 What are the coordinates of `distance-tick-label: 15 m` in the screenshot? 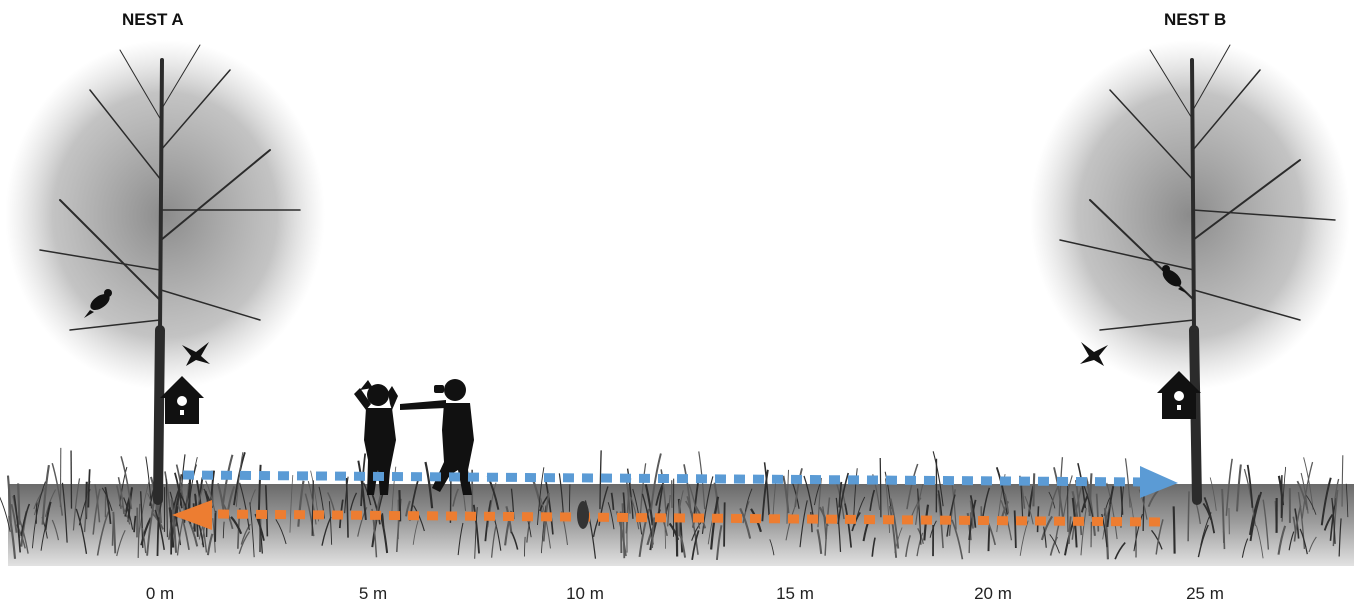 It's located at (795, 593).